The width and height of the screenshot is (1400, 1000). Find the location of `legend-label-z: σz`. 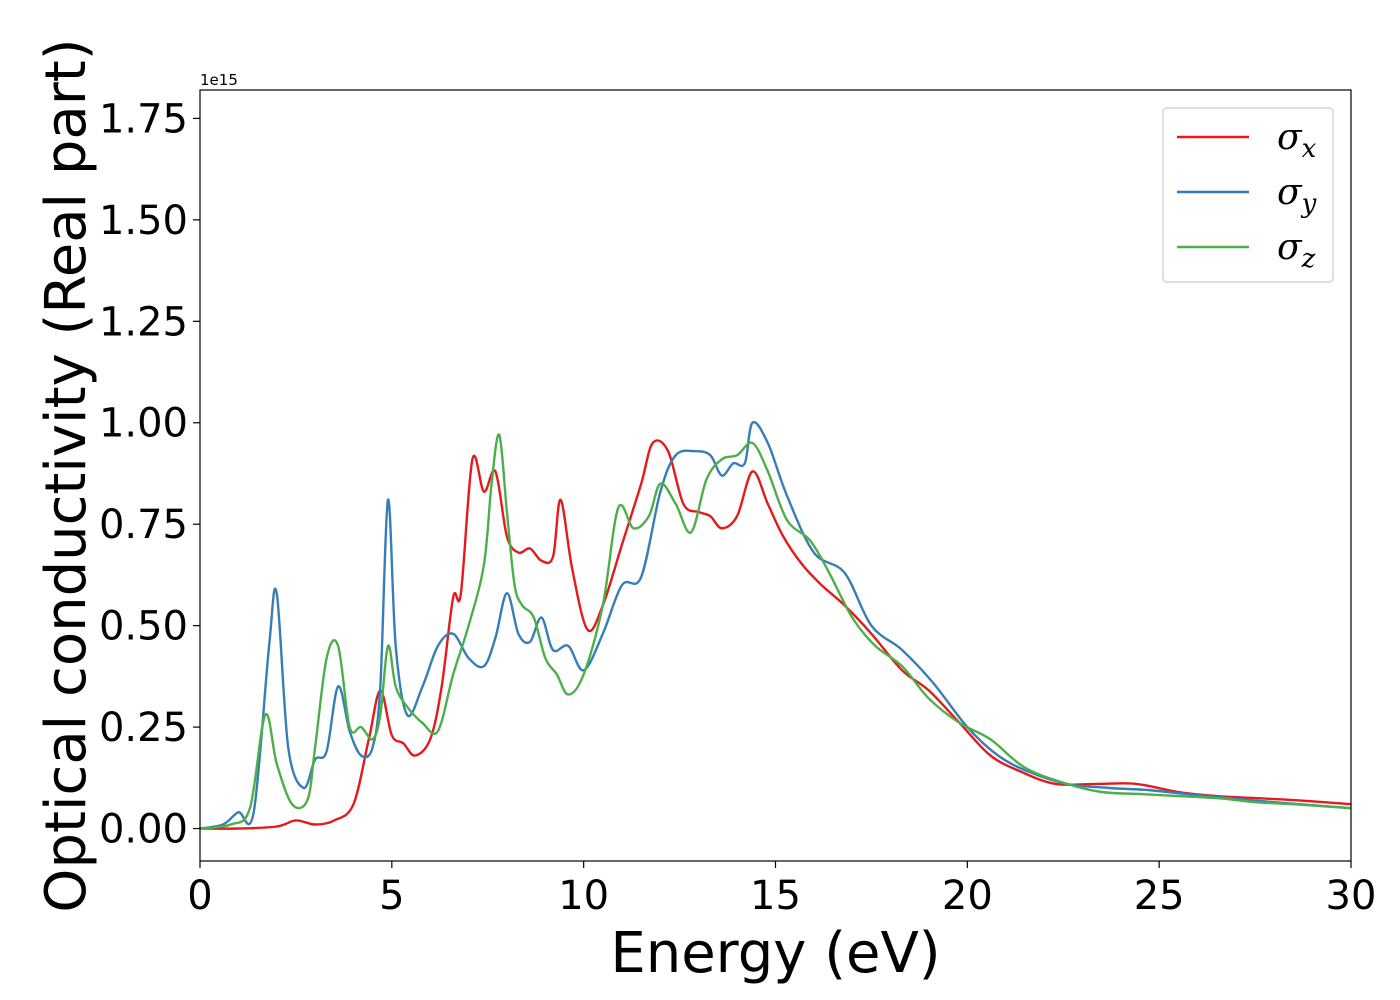

legend-label-z: σz is located at coordinates (1296, 250).